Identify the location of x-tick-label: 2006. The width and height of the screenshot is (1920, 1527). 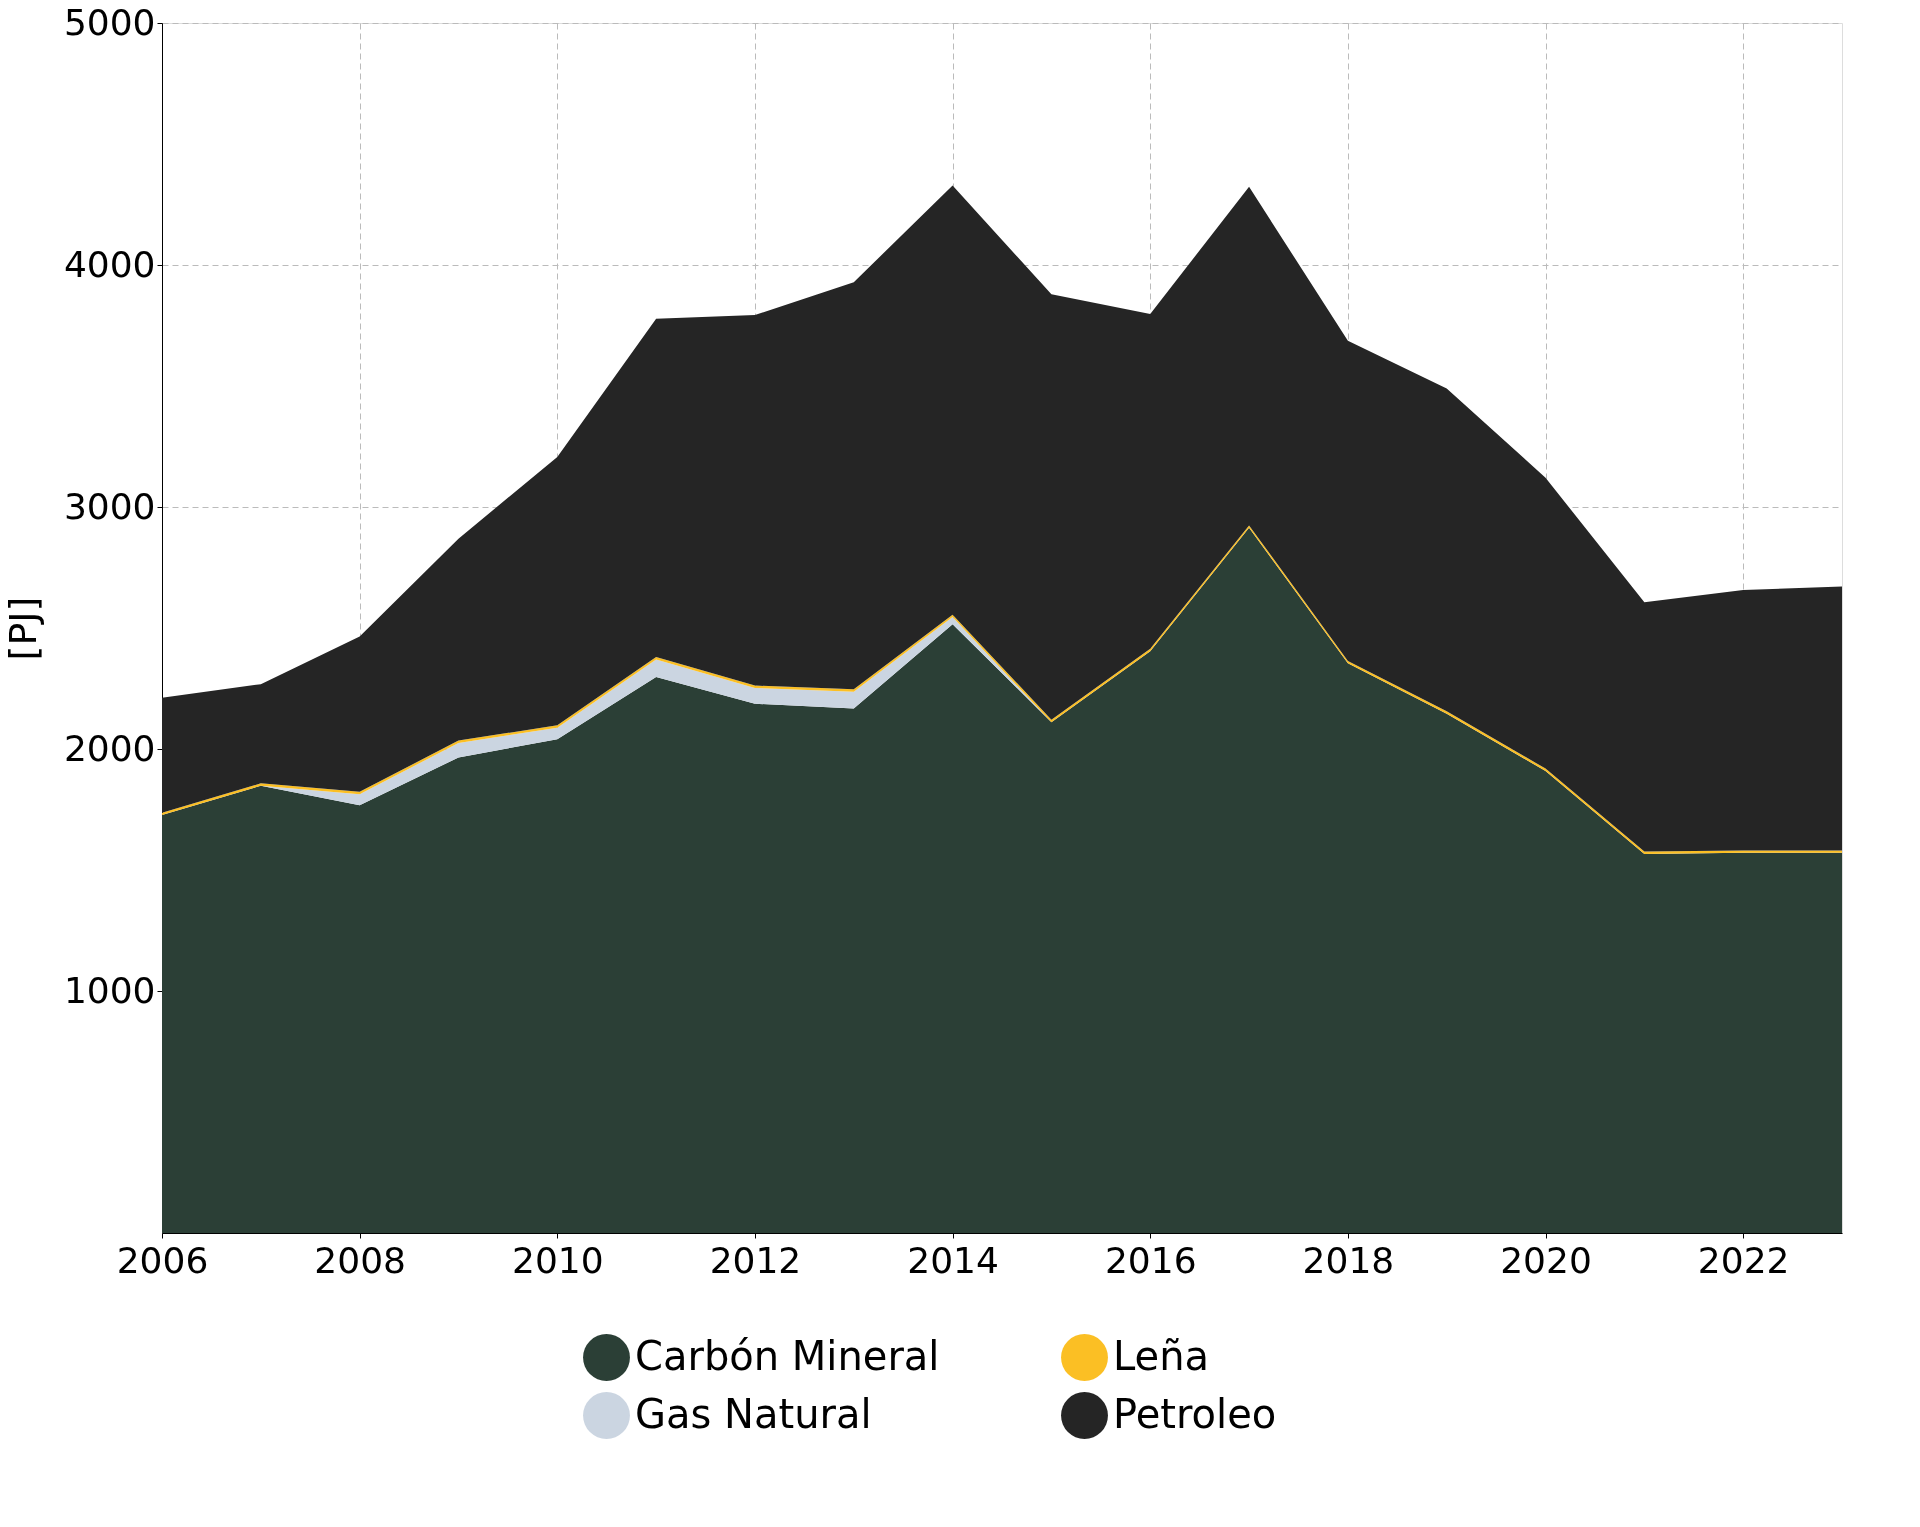
(162, 1260).